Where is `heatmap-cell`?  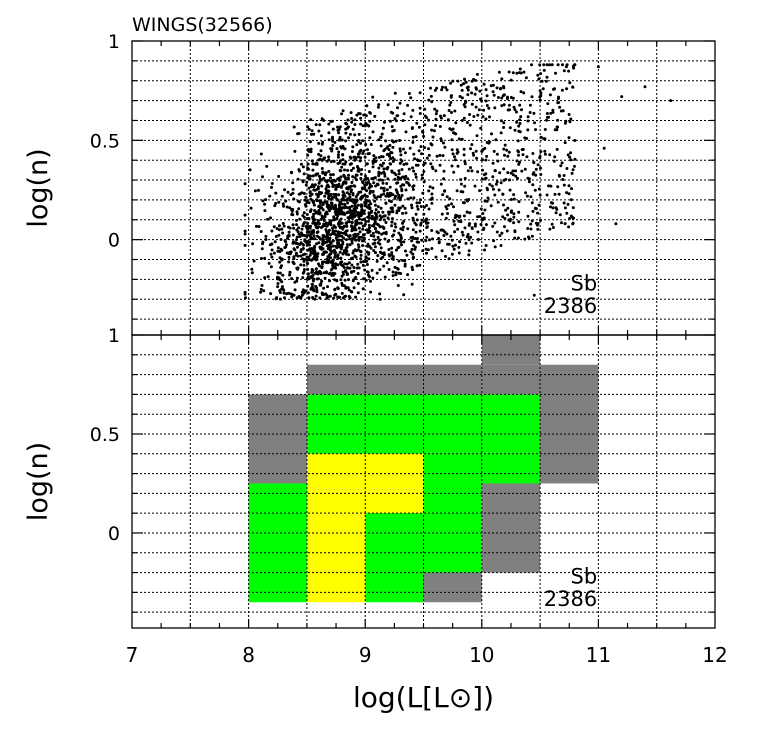 heatmap-cell is located at coordinates (511, 528).